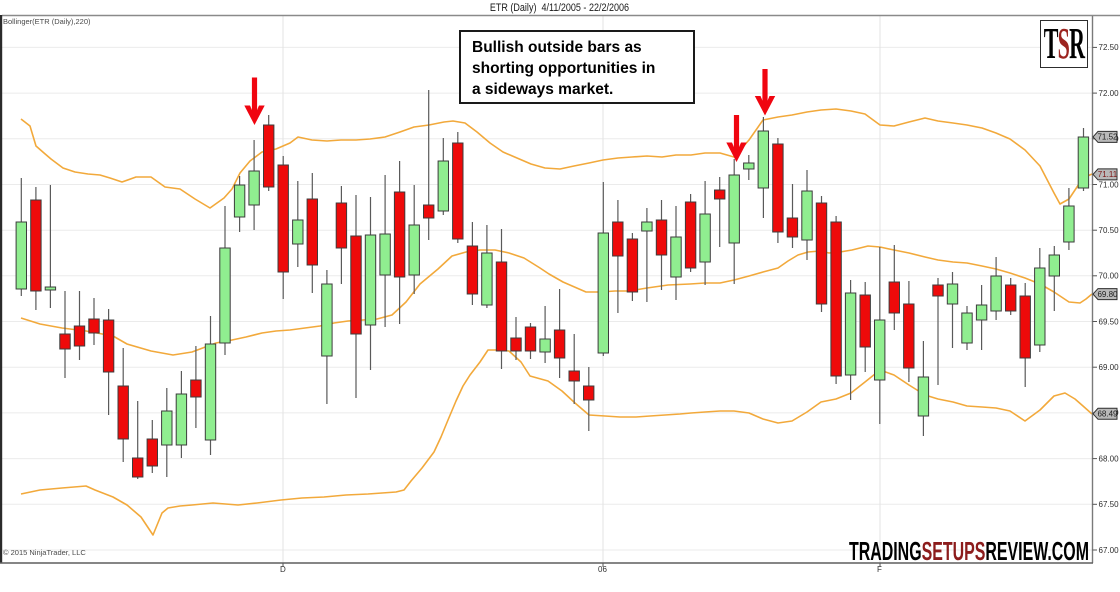 Image resolution: width=1120 pixels, height=592 pixels. I want to click on svg-text: 69.00, so click(1109, 367).